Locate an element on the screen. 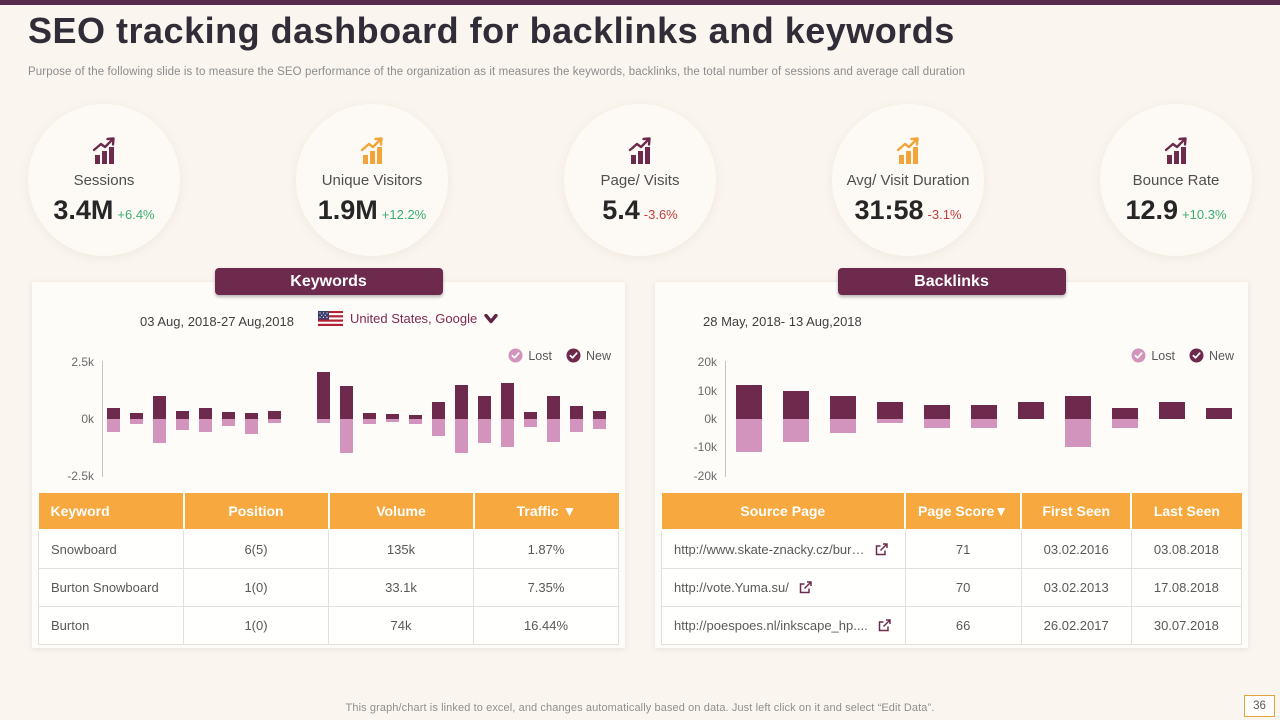 The height and width of the screenshot is (720, 1280). table-cell: Burton is located at coordinates (111, 625).